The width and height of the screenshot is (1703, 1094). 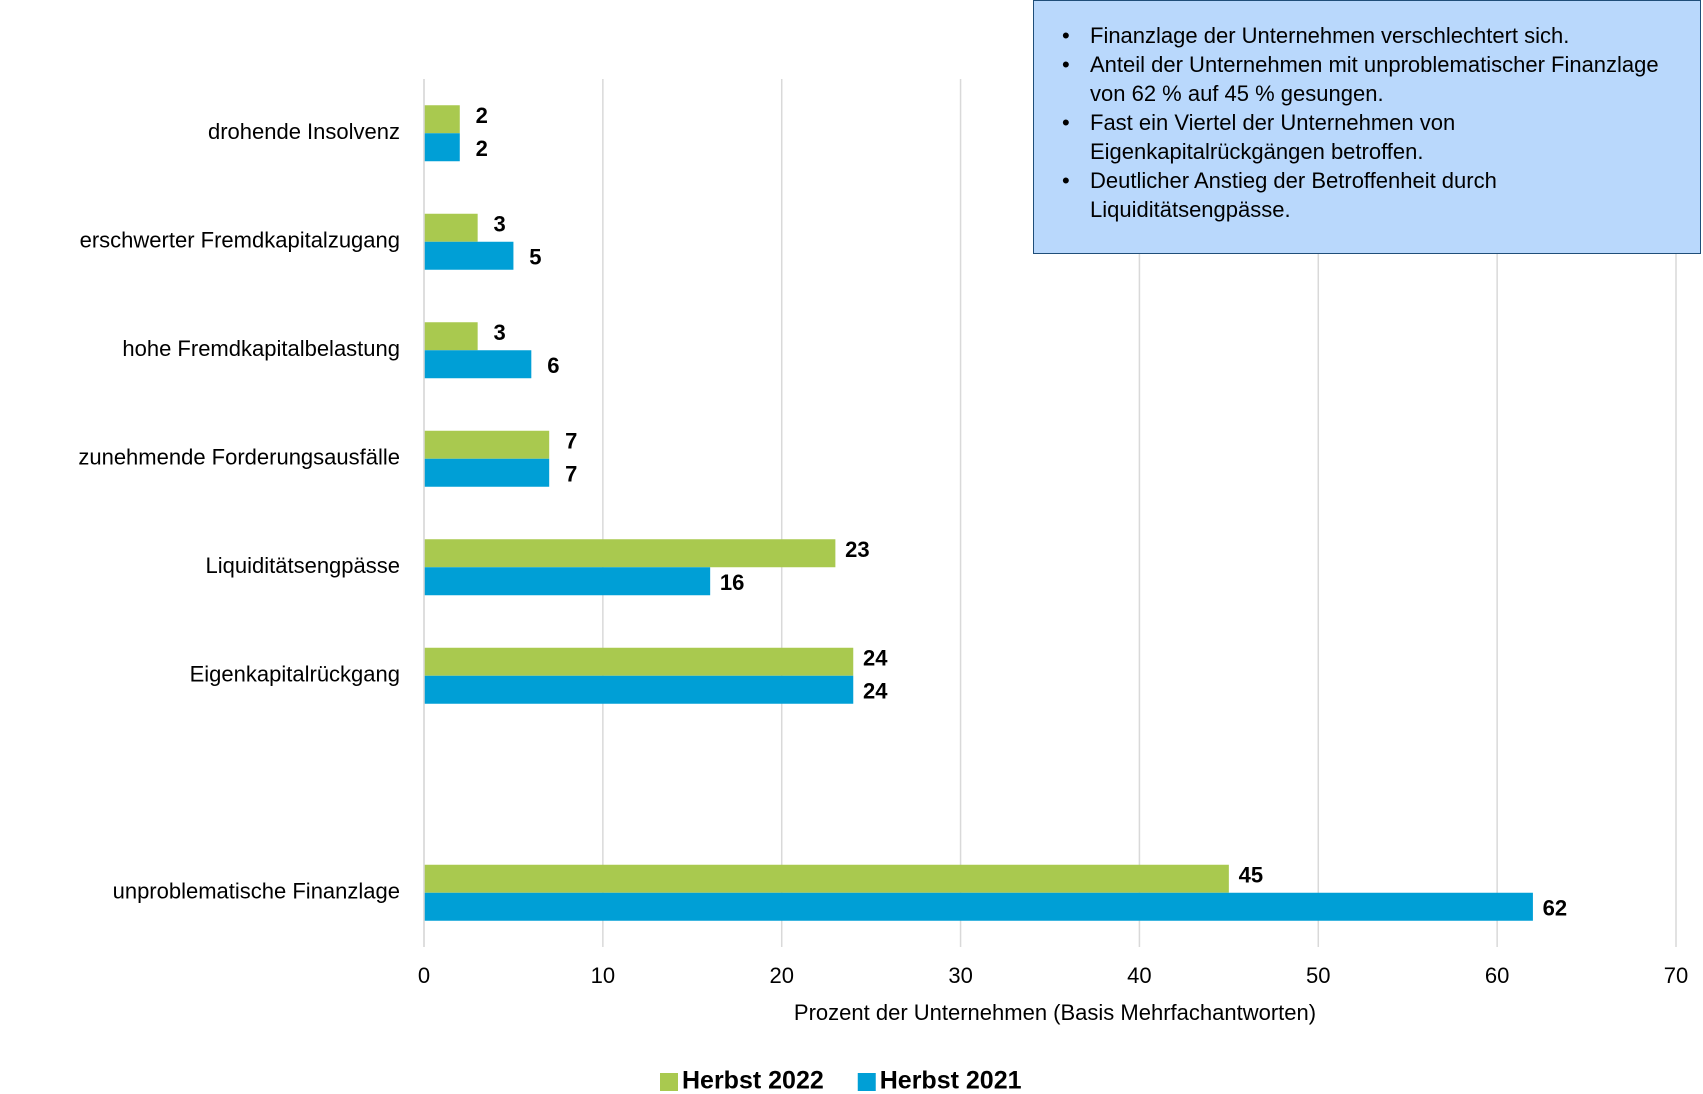 I want to click on y-tick-label: unproblematische Finanzlage, so click(x=256, y=891).